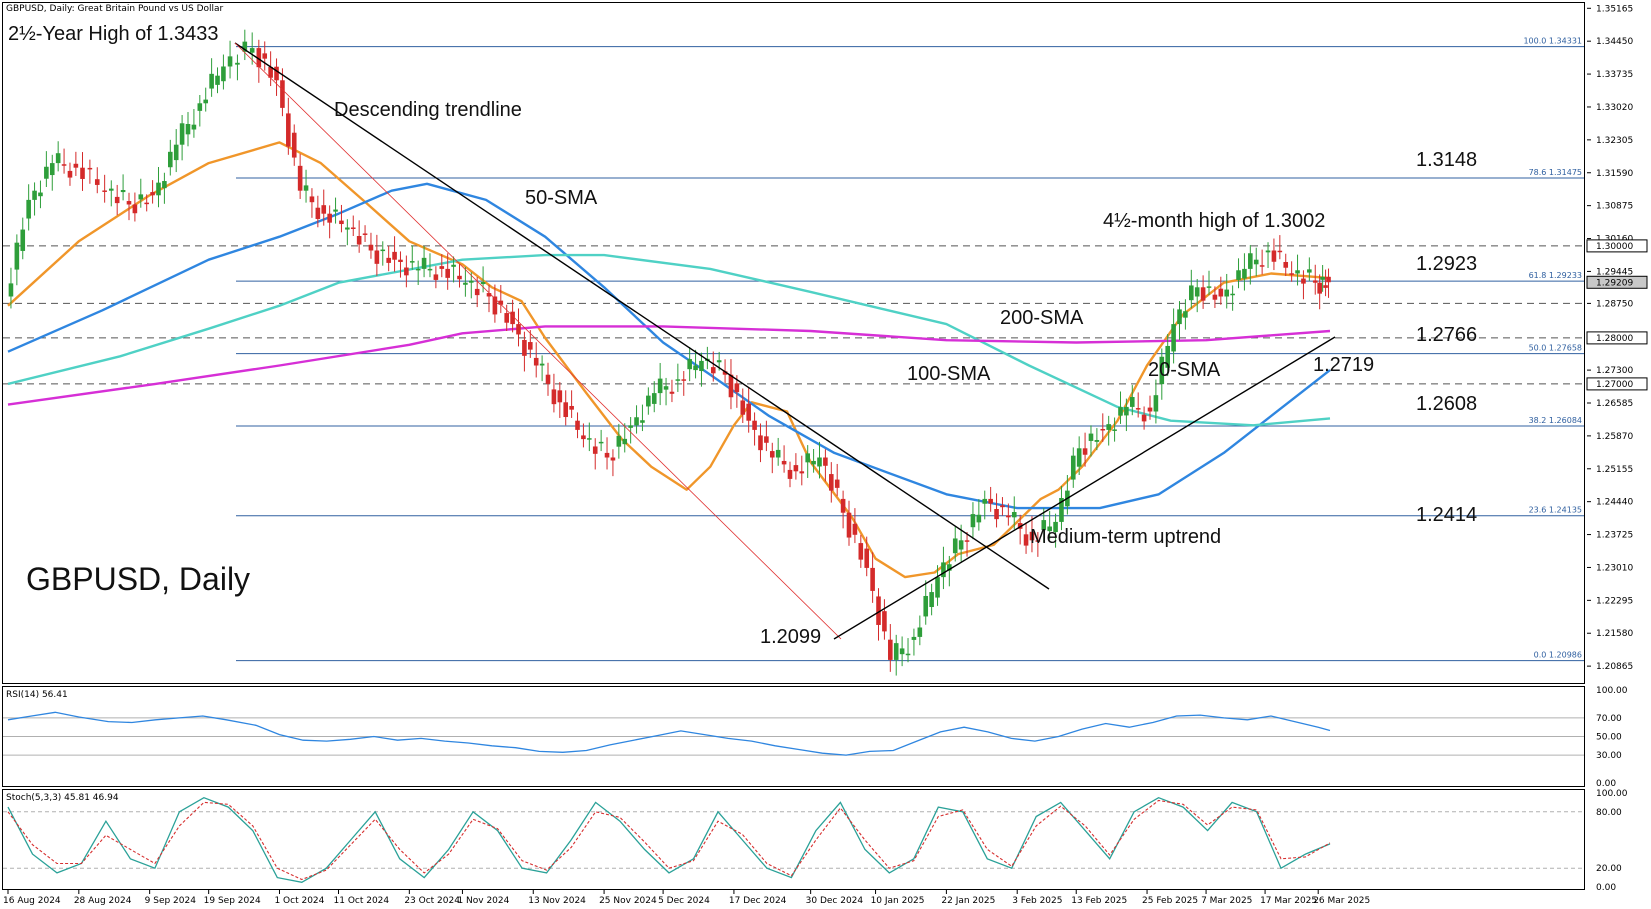  I want to click on fib-tag-618: 1.2923, so click(1446, 264).